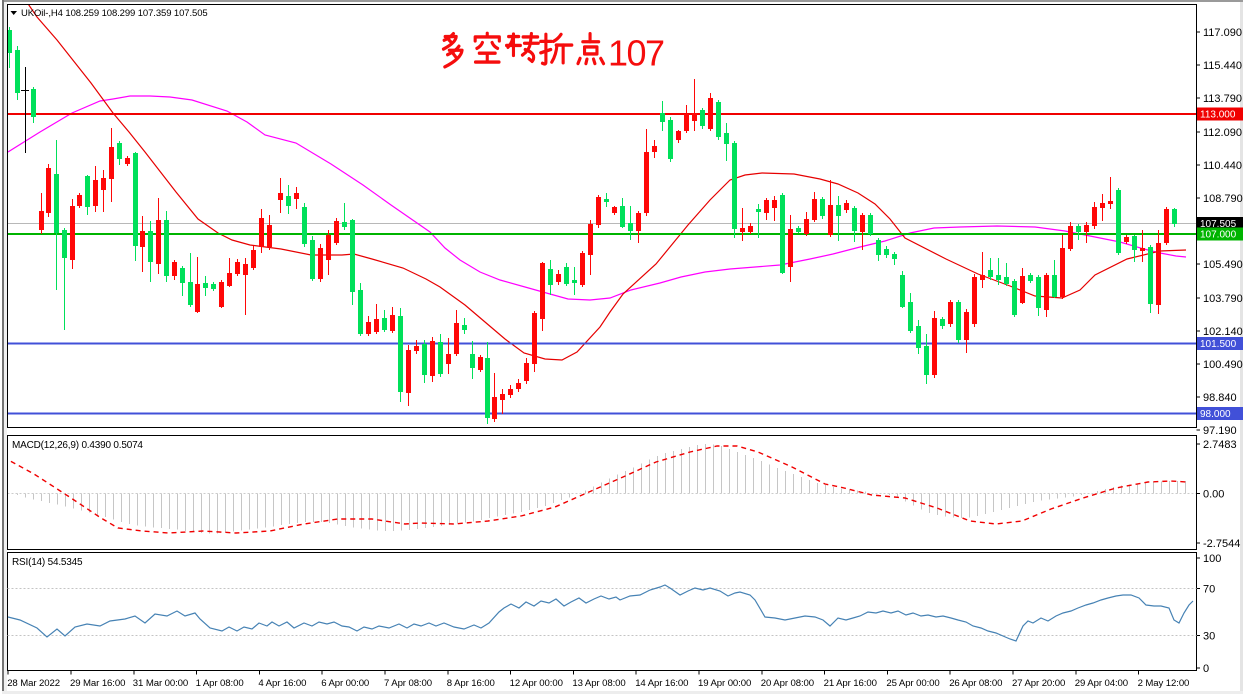 This screenshot has height=694, width=1243. What do you see at coordinates (1223, 299) in the screenshot?
I see `svg-text: 103.790` at bounding box center [1223, 299].